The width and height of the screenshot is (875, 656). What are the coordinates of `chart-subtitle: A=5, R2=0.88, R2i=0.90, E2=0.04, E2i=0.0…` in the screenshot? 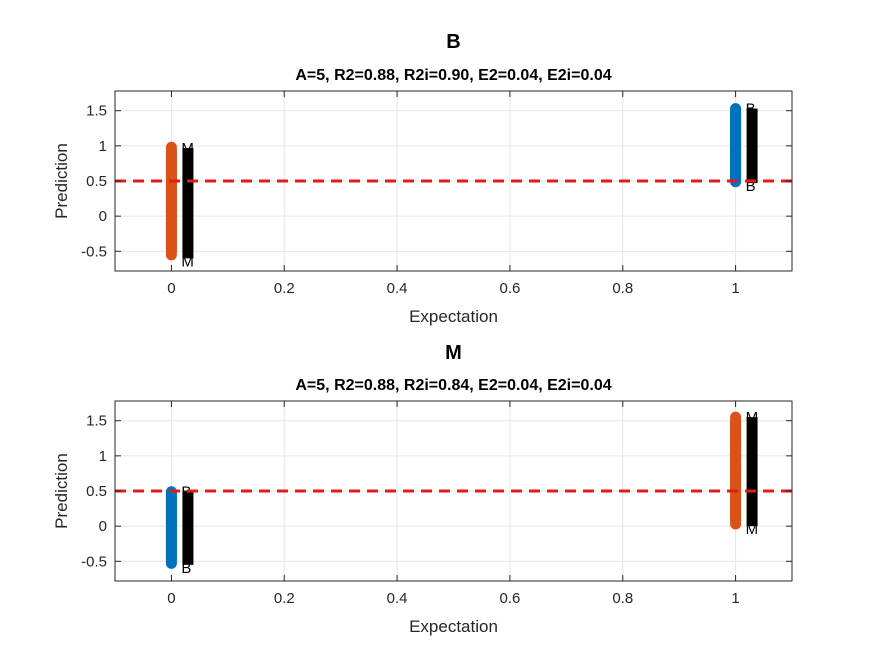 It's located at (453, 75).